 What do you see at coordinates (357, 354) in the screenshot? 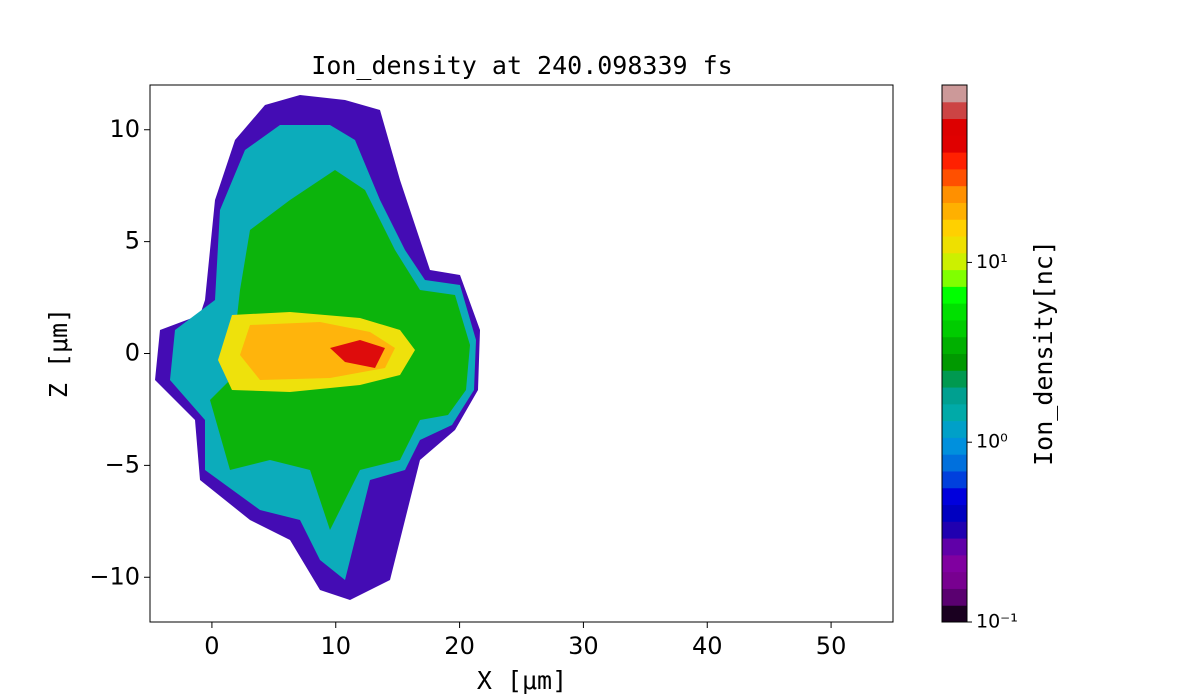
I see `field-red` at bounding box center [357, 354].